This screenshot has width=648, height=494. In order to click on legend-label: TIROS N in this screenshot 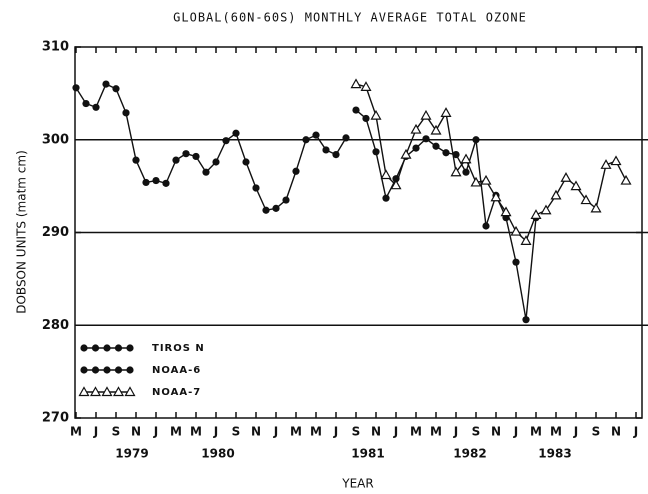, I will do `click(178, 348)`.